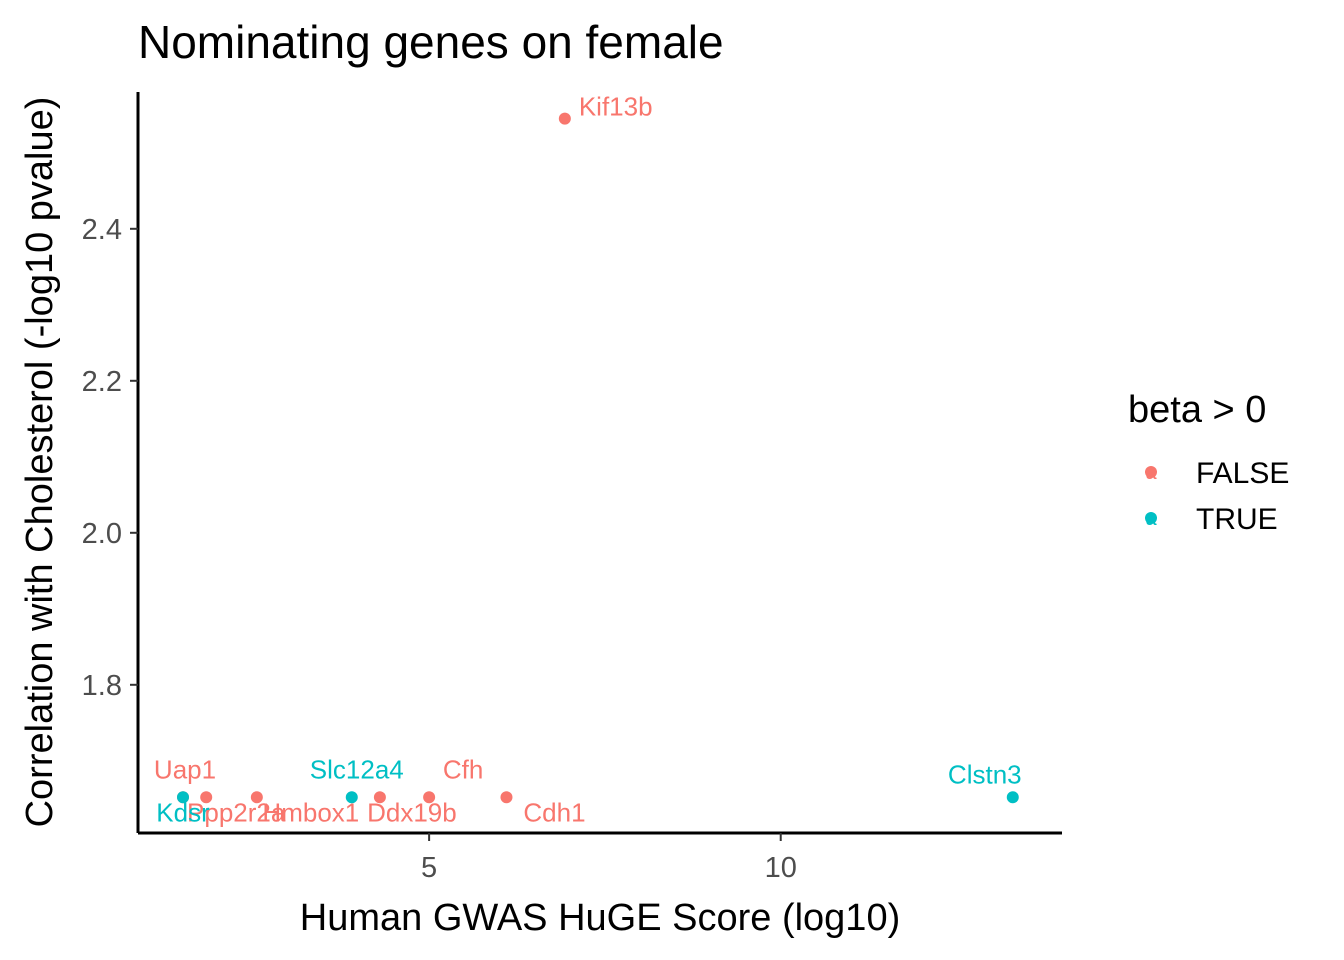  What do you see at coordinates (236, 812) in the screenshot?
I see `point-label-ppp2r2a: Ppp2r2a` at bounding box center [236, 812].